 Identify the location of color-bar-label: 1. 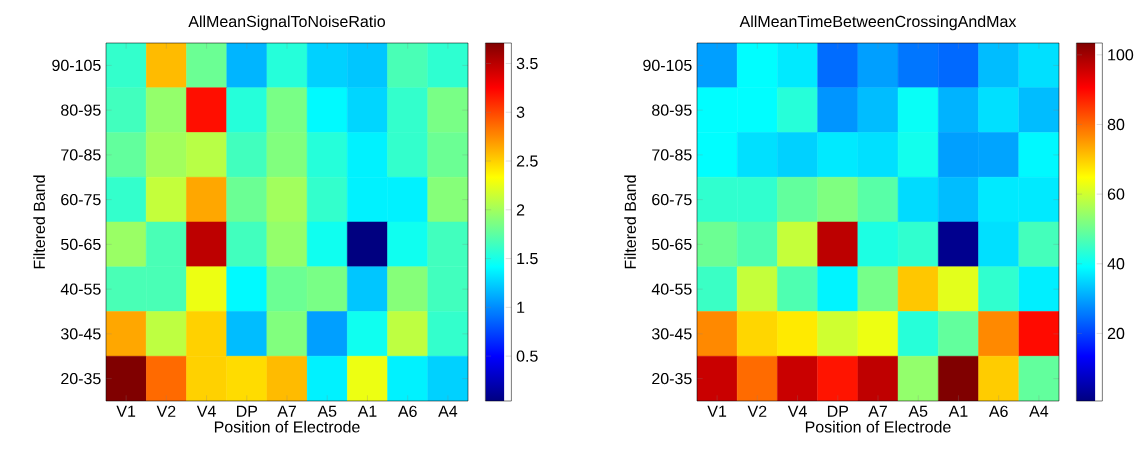
(521, 307).